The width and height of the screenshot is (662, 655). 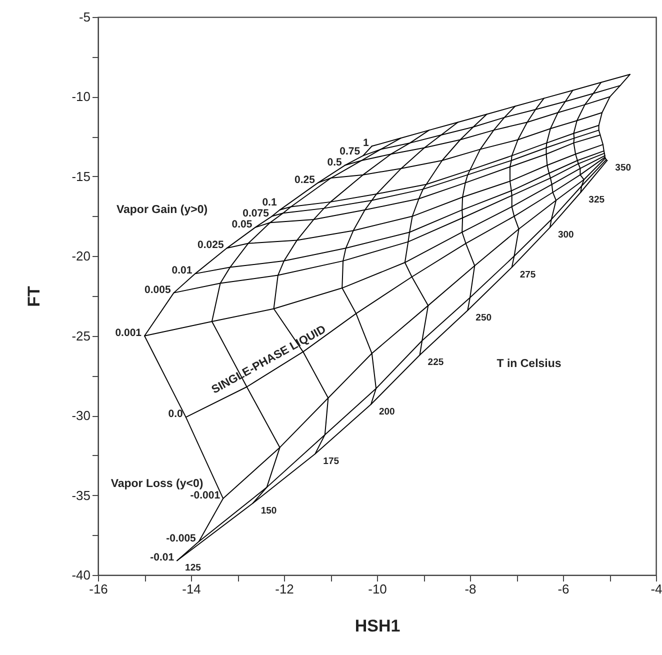 What do you see at coordinates (193, 568) in the screenshot?
I see `series-label: 125` at bounding box center [193, 568].